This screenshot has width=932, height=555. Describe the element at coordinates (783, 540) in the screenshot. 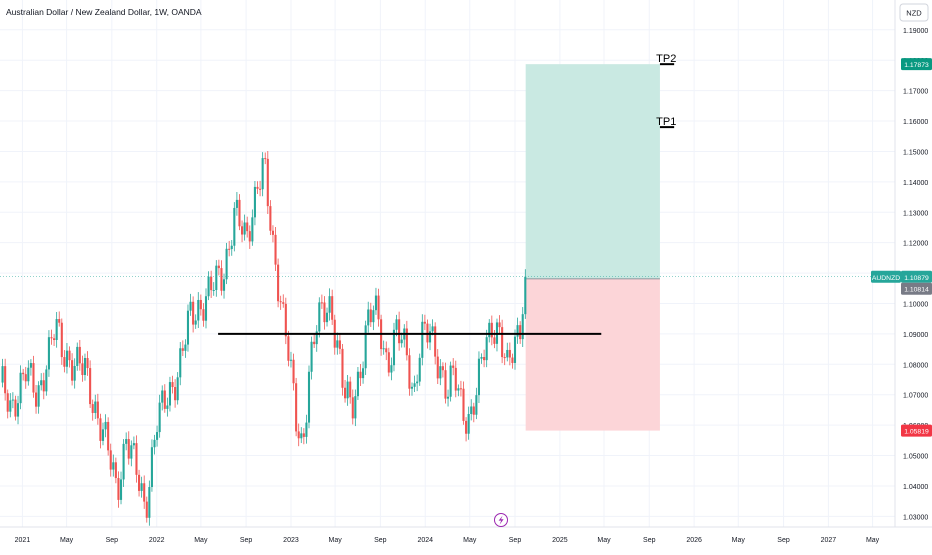

I see `x-tick-label: Sep` at that location.